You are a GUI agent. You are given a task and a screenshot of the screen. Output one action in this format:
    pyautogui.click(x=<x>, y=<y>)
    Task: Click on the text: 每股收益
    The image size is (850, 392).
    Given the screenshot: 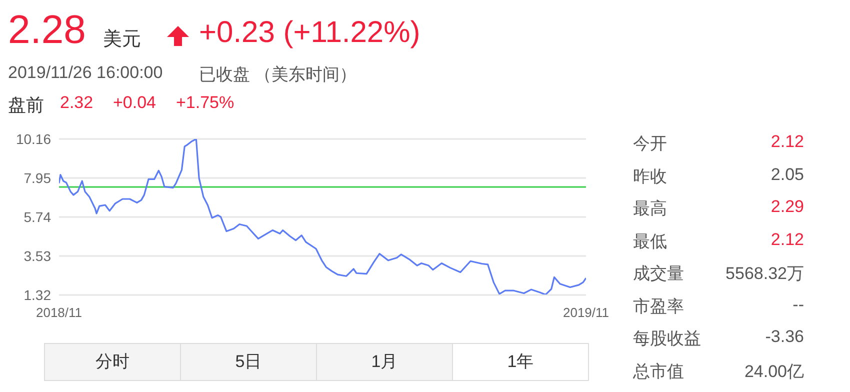 What is the action you would take?
    pyautogui.click(x=667, y=339)
    